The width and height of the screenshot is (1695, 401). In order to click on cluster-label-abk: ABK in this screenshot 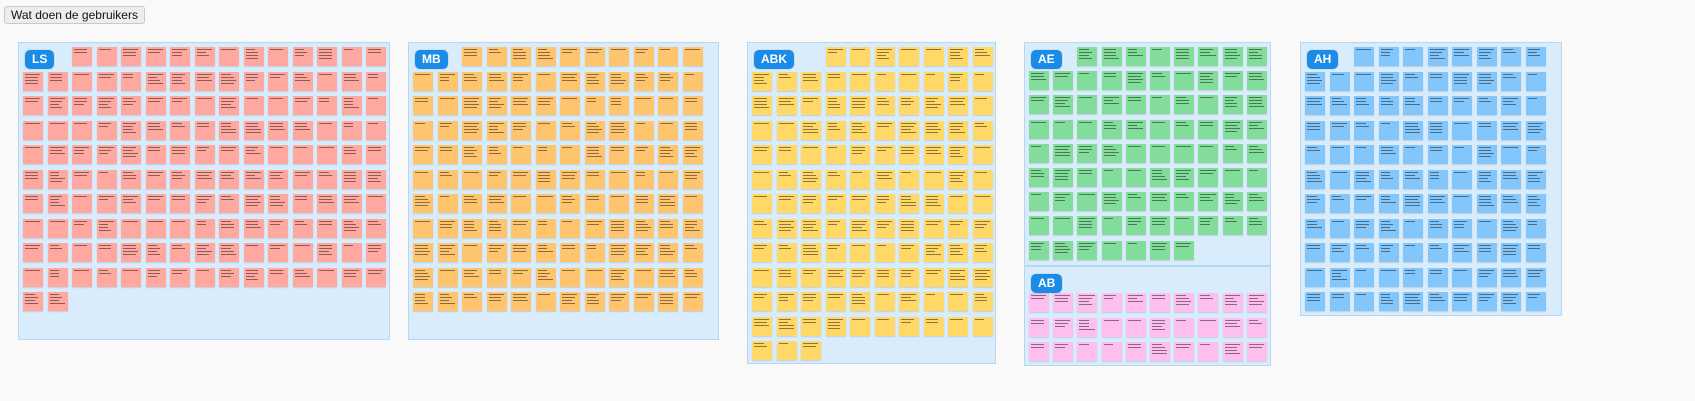, I will do `click(774, 59)`.